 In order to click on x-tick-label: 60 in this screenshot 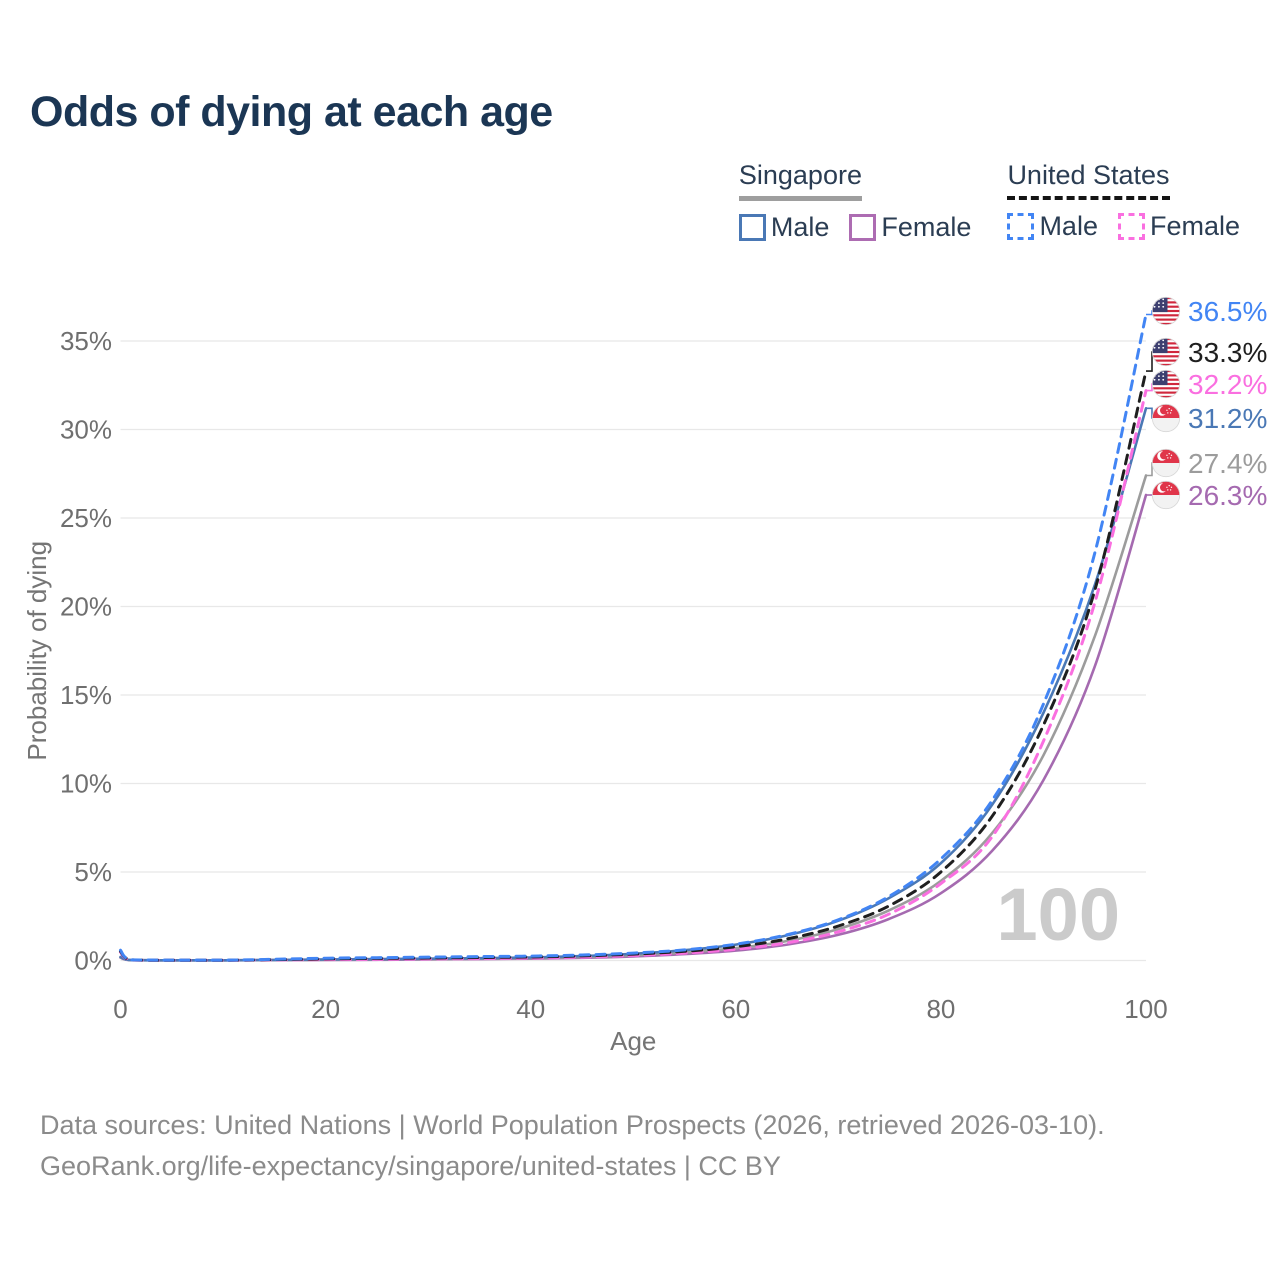, I will do `click(735, 1009)`.